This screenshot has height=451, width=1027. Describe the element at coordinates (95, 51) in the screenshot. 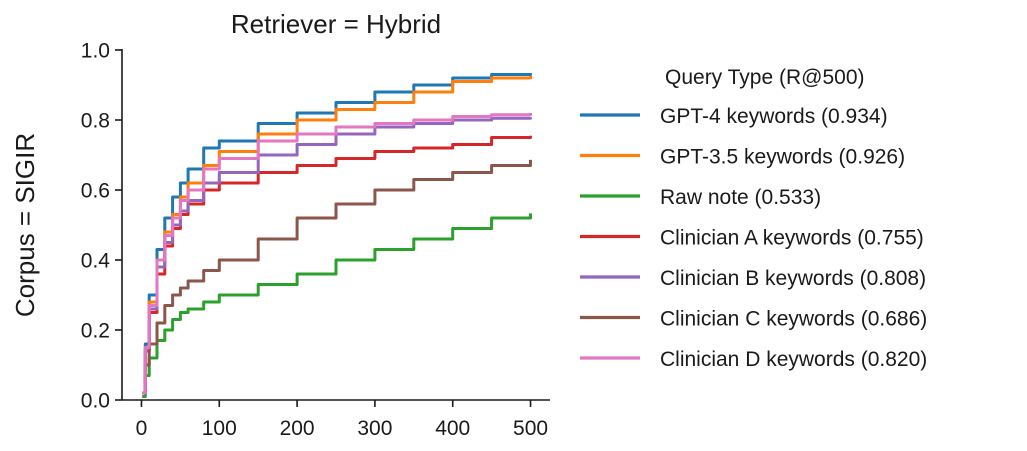

I see `y-tick-label: 1.0` at that location.